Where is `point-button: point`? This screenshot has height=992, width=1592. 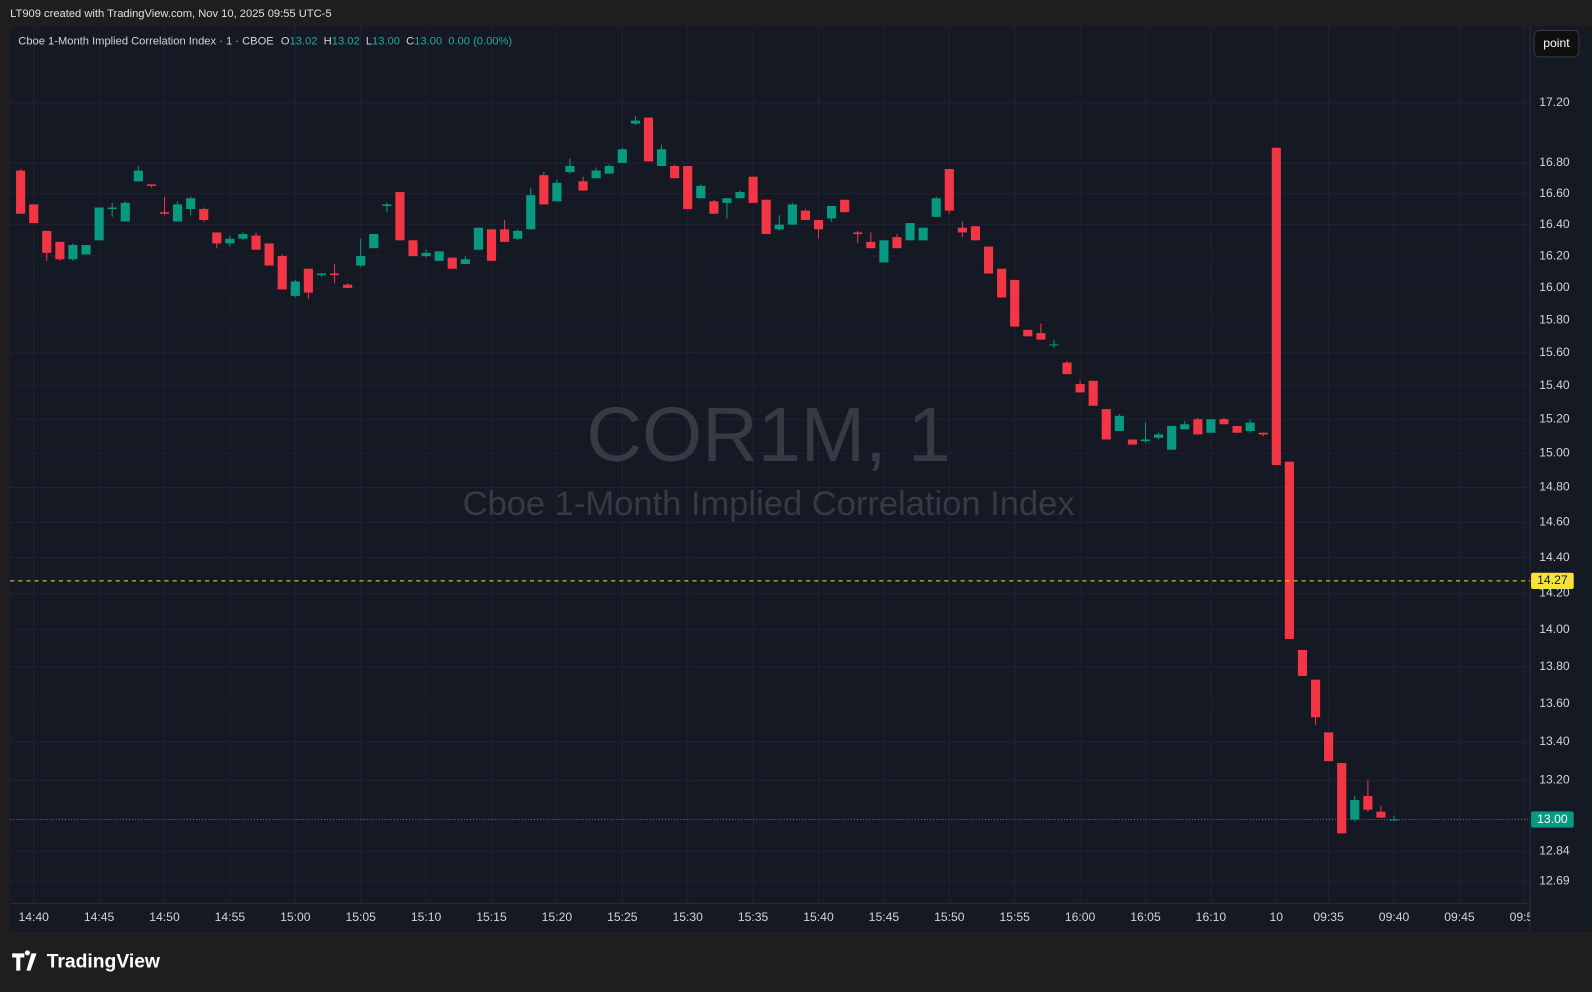
point-button: point is located at coordinates (1556, 43).